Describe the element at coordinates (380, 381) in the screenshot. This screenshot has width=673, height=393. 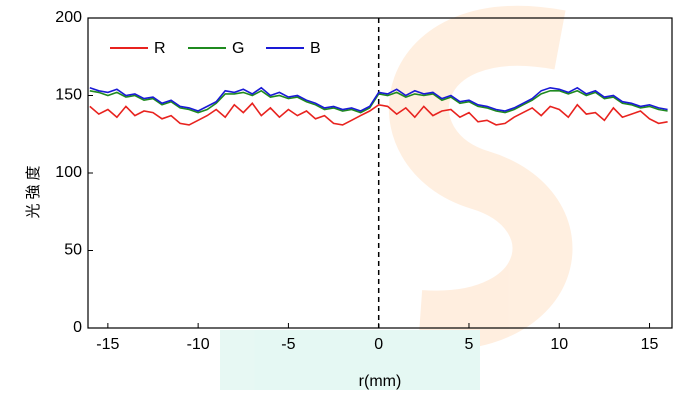
I see `x-axis-label: r(mm)` at that location.